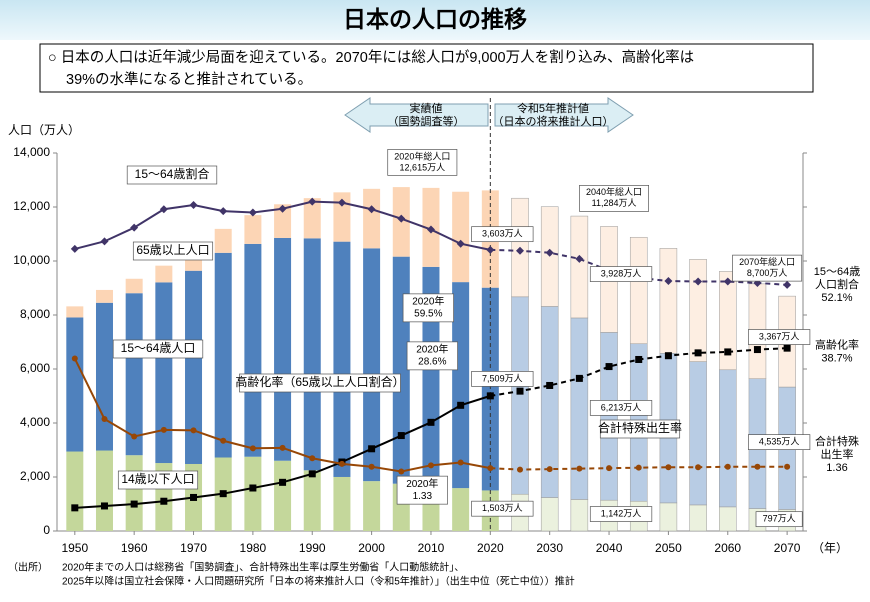 Image resolution: width=870 pixels, height=602 pixels. I want to click on x-tick-label: 1990, so click(312, 548).